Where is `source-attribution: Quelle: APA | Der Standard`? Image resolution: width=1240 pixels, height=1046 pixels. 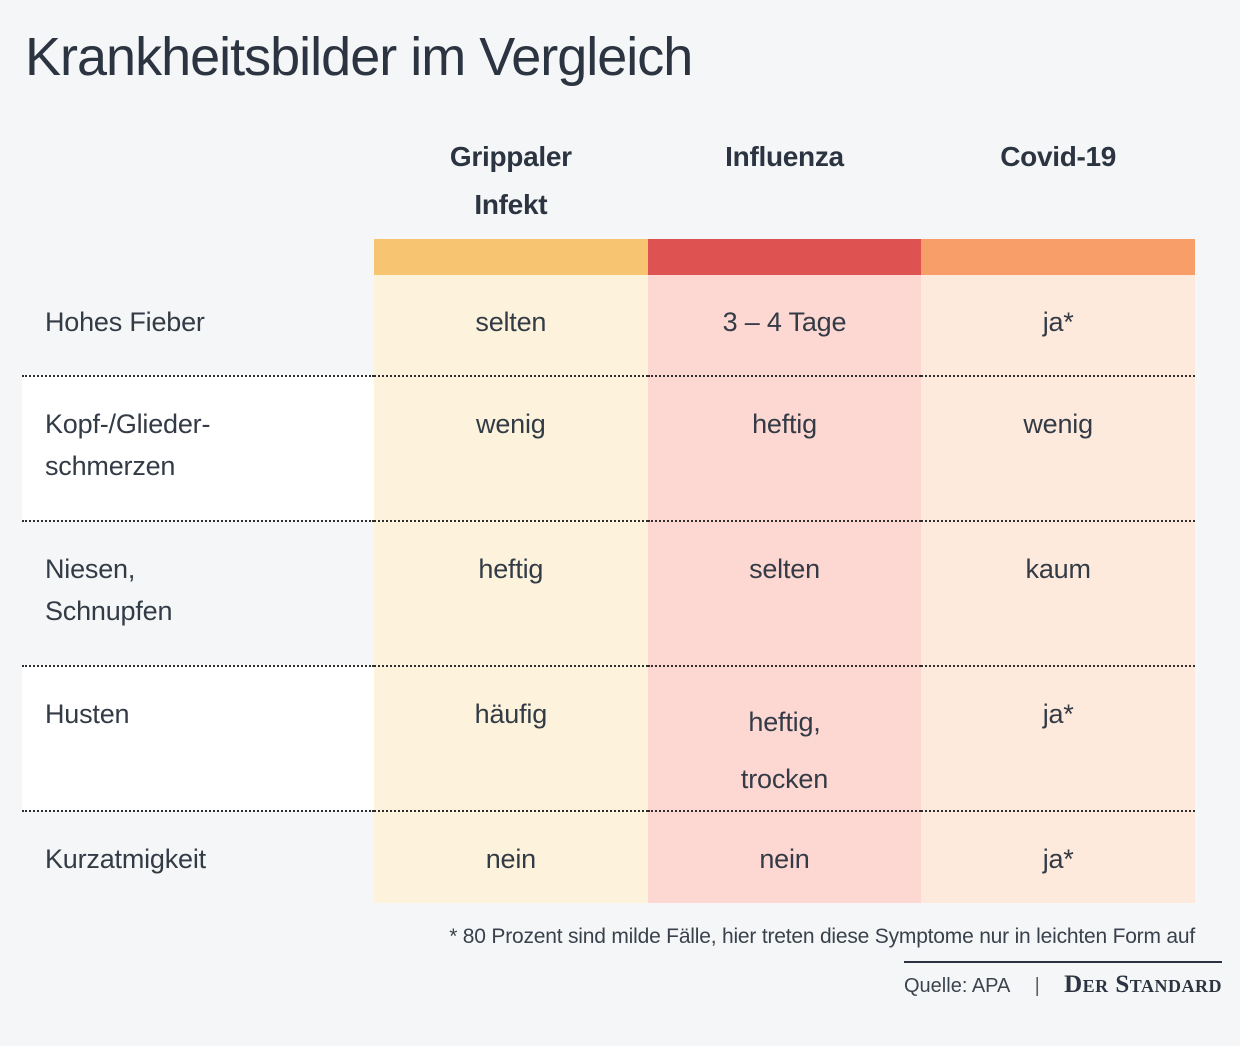
source-attribution: Quelle: APA | Der Standard is located at coordinates (1063, 980).